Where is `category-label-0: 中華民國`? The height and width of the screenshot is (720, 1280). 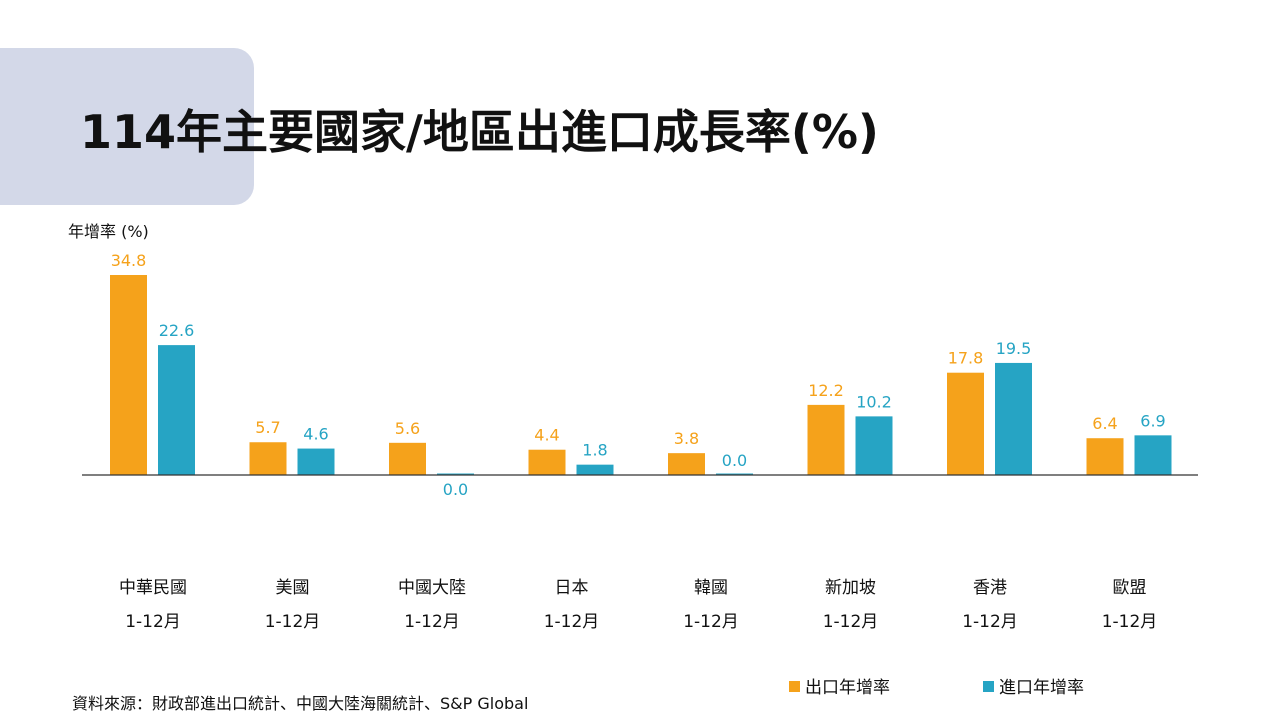
category-label-0: 中華民國 is located at coordinates (153, 588).